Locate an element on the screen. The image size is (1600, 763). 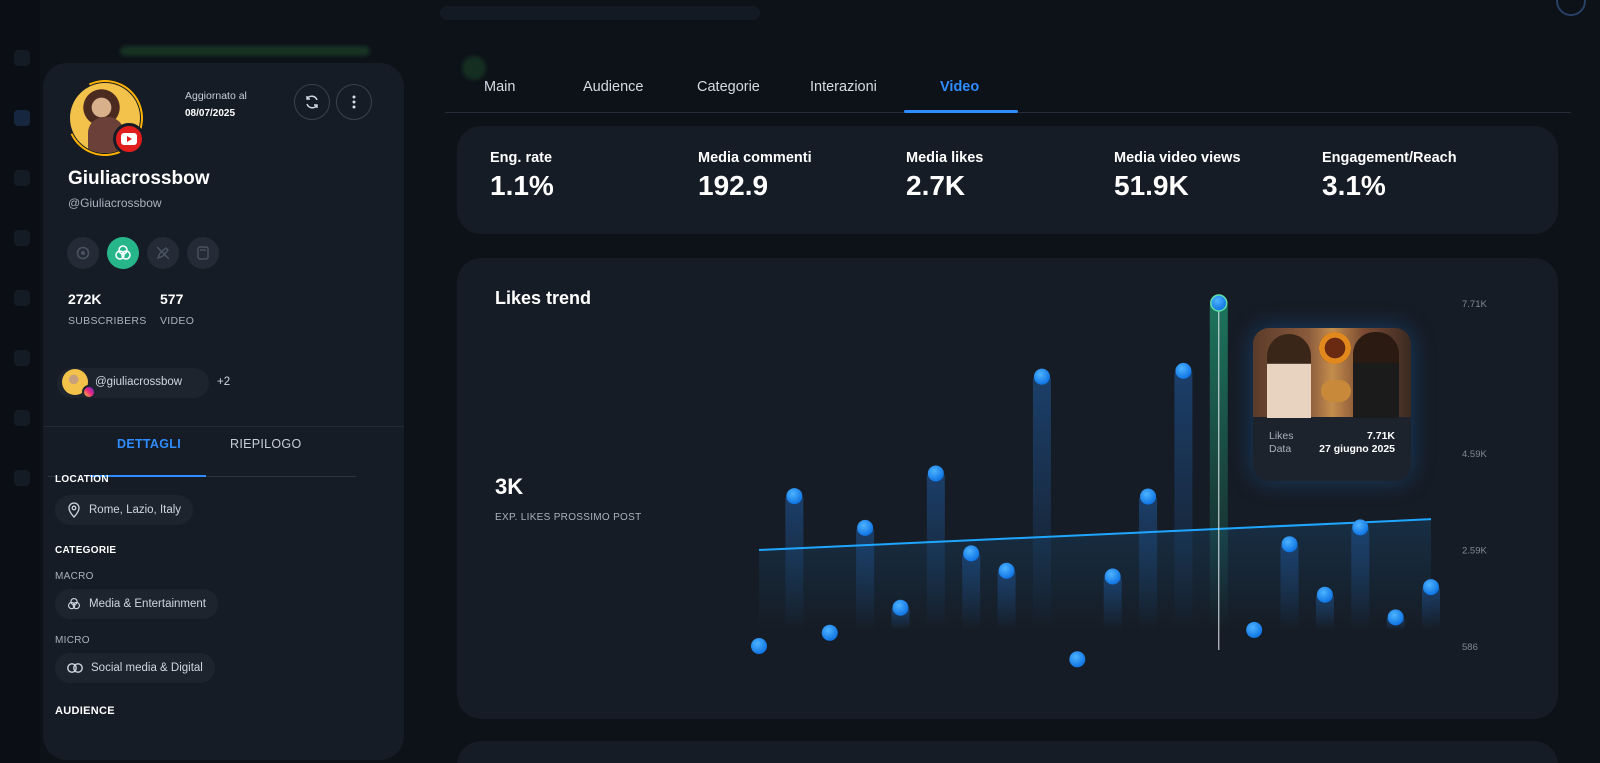
y-tick-label: 4.59K is located at coordinates (1474, 454).